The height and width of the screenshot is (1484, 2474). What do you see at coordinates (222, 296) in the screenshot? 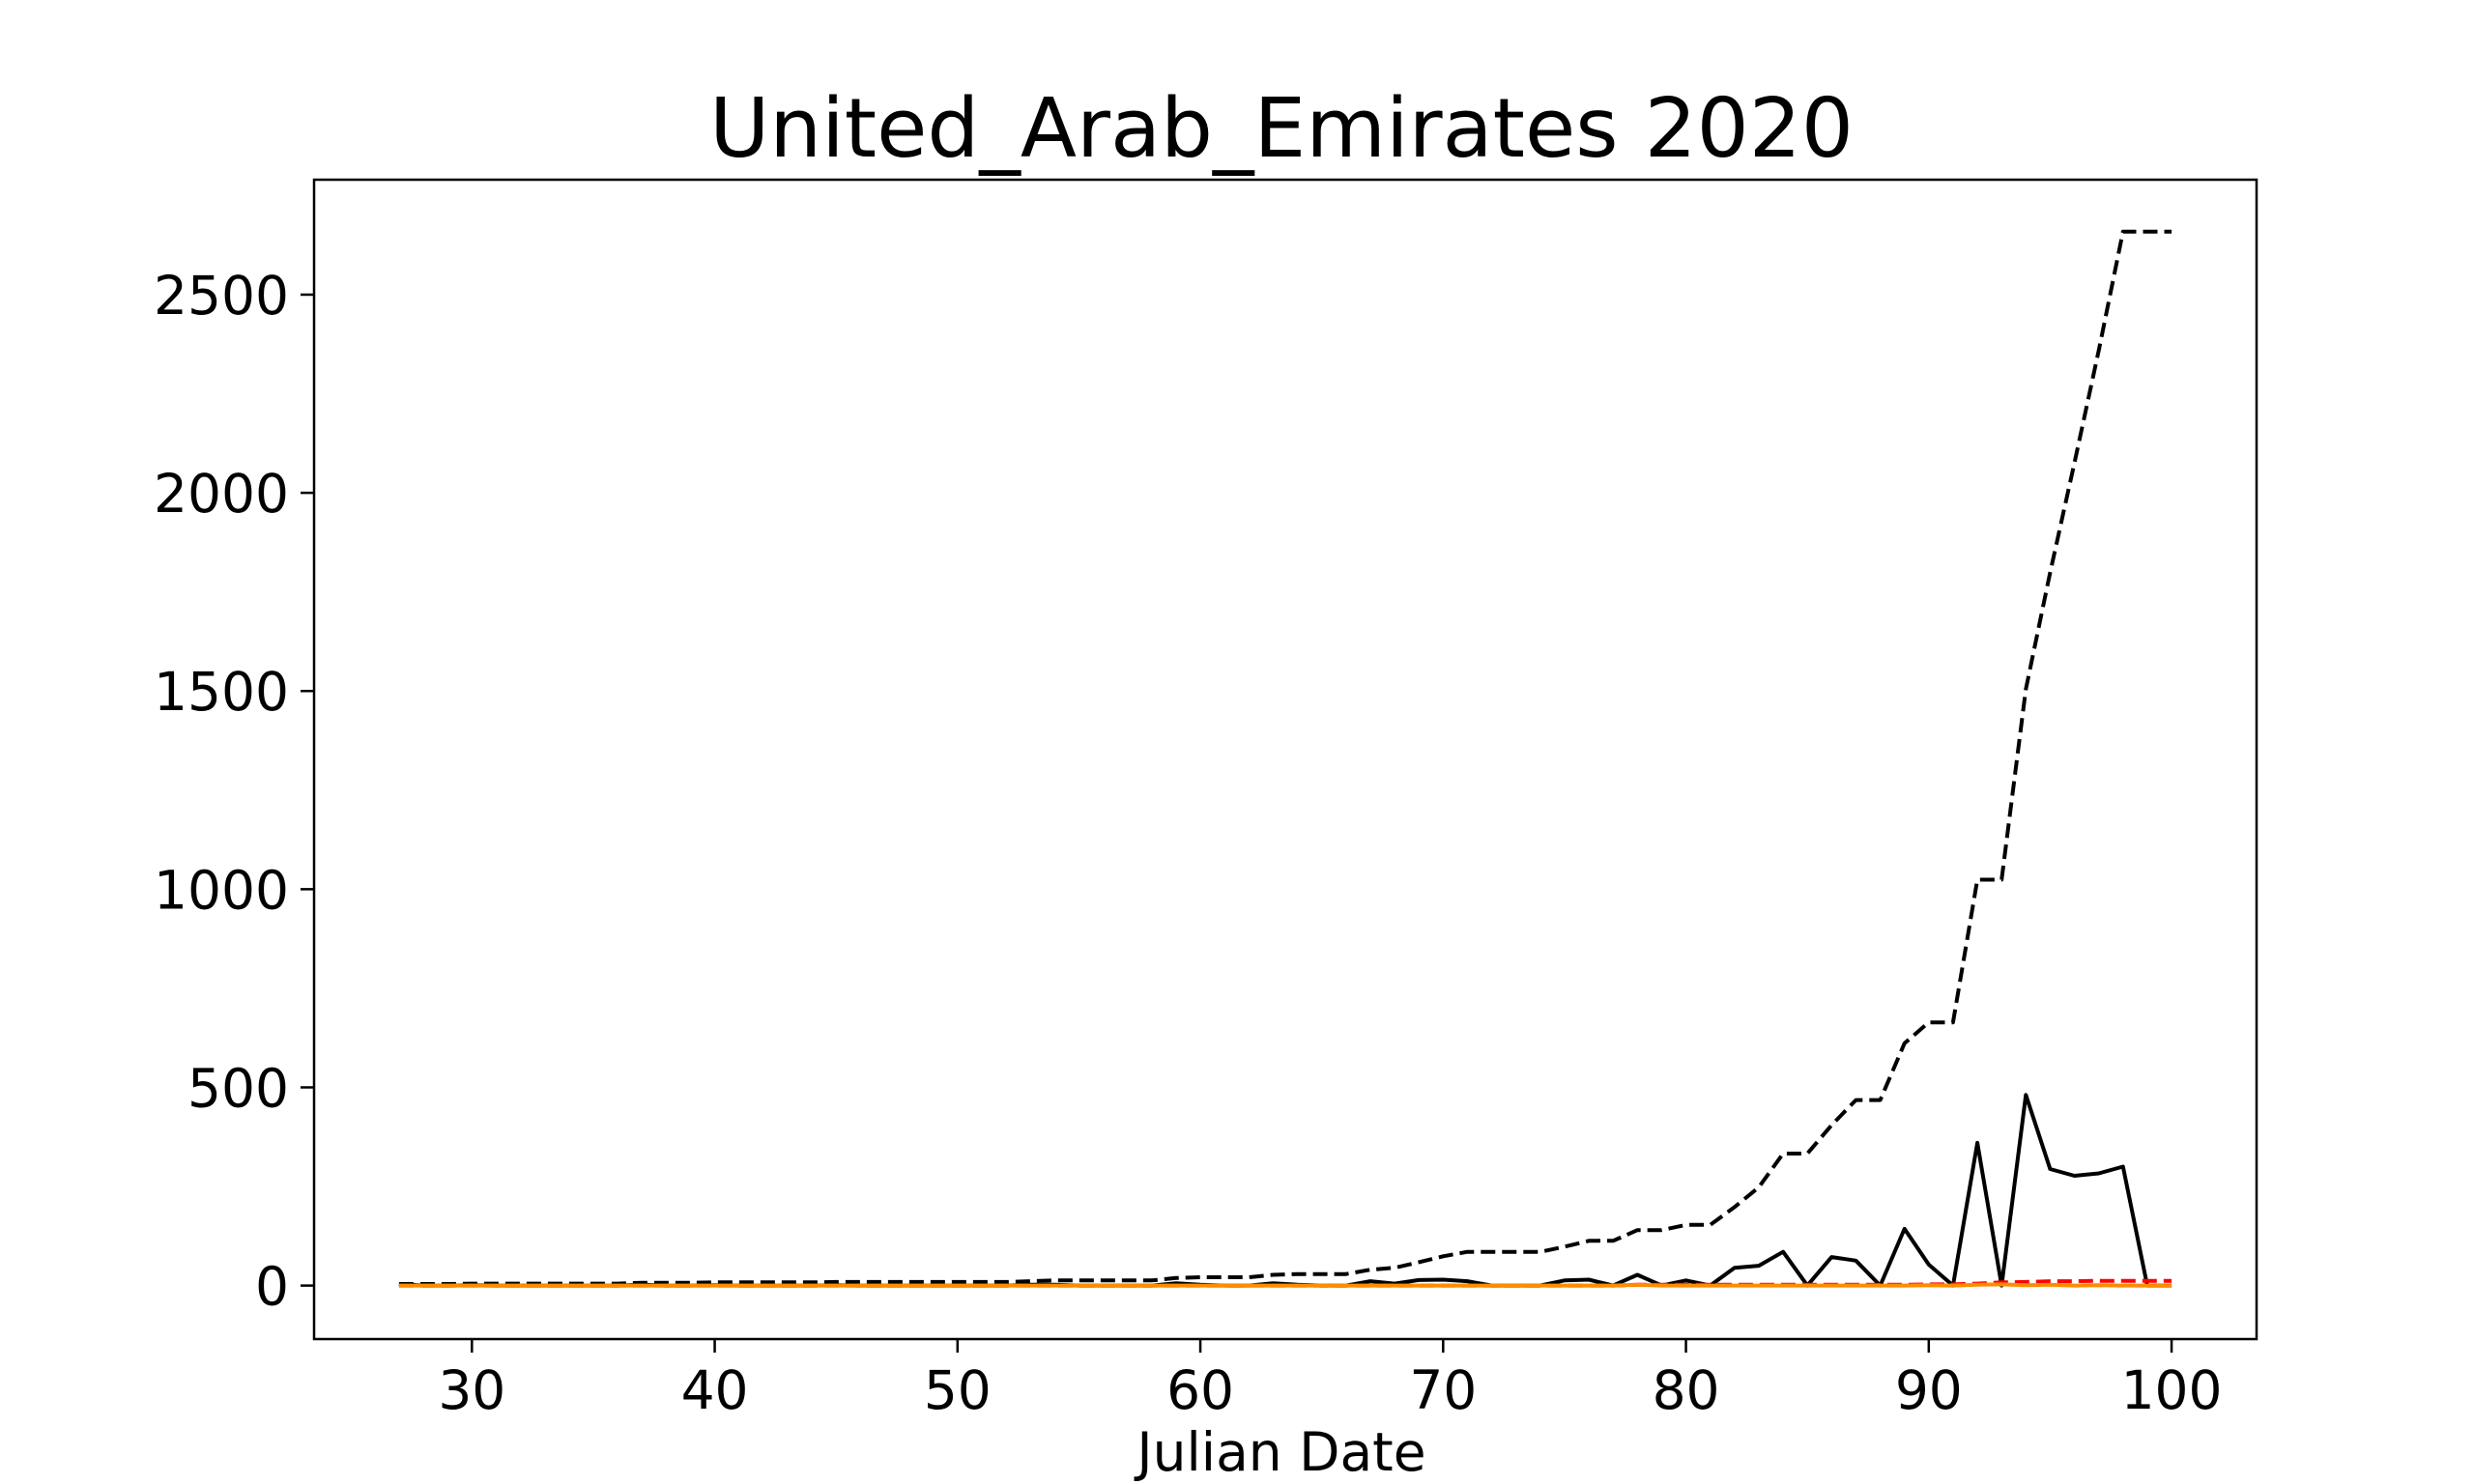
I see `y-tick-label: 2500` at bounding box center [222, 296].